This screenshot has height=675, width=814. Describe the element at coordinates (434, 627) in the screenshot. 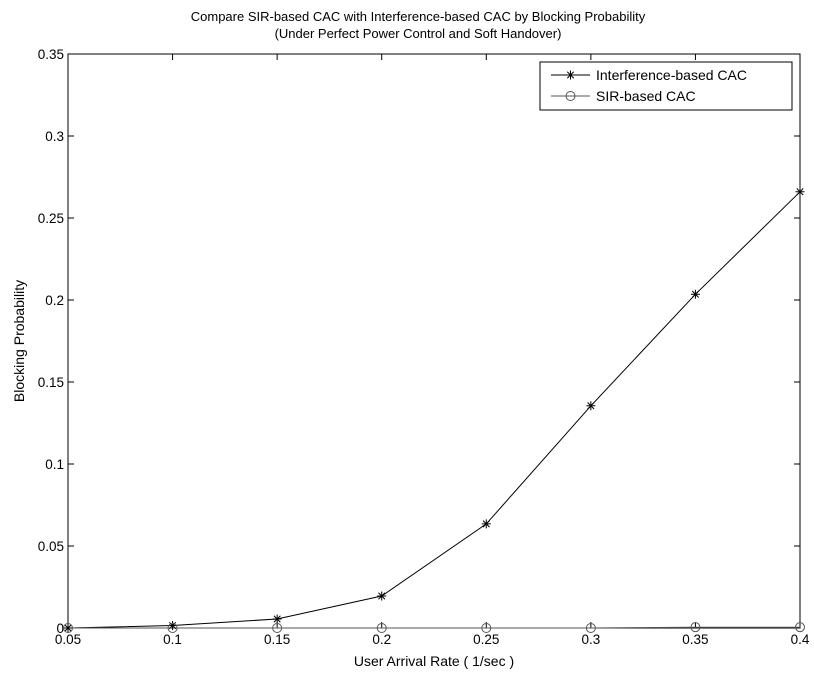

I see `series-line-sir` at that location.